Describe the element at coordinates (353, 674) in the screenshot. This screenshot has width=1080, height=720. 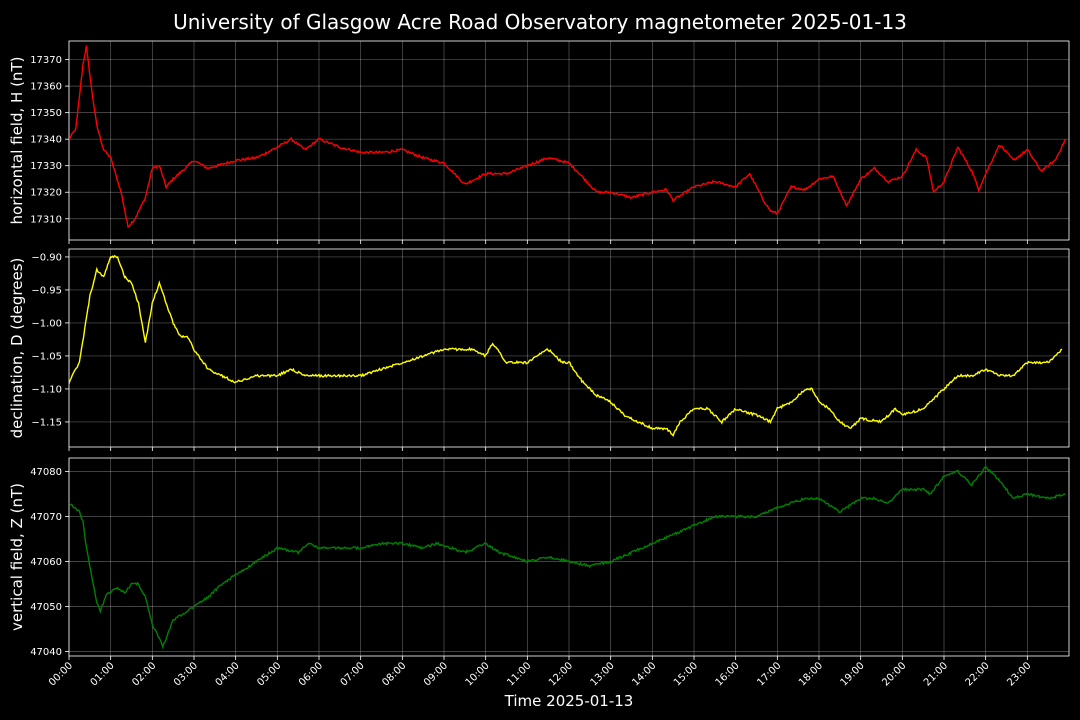
I see `x-tick-label: 07:00` at that location.